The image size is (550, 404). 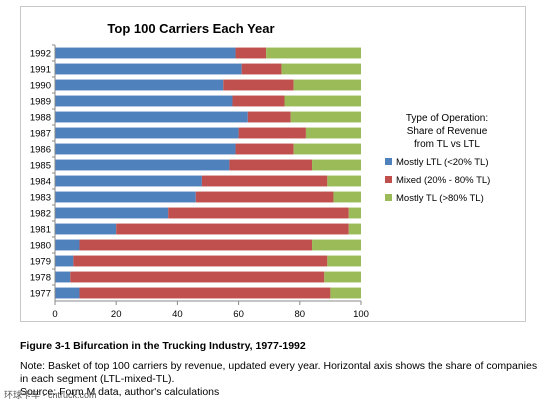 I want to click on legend-entry-label: Mostly TL (>80% TL), so click(x=440, y=198).